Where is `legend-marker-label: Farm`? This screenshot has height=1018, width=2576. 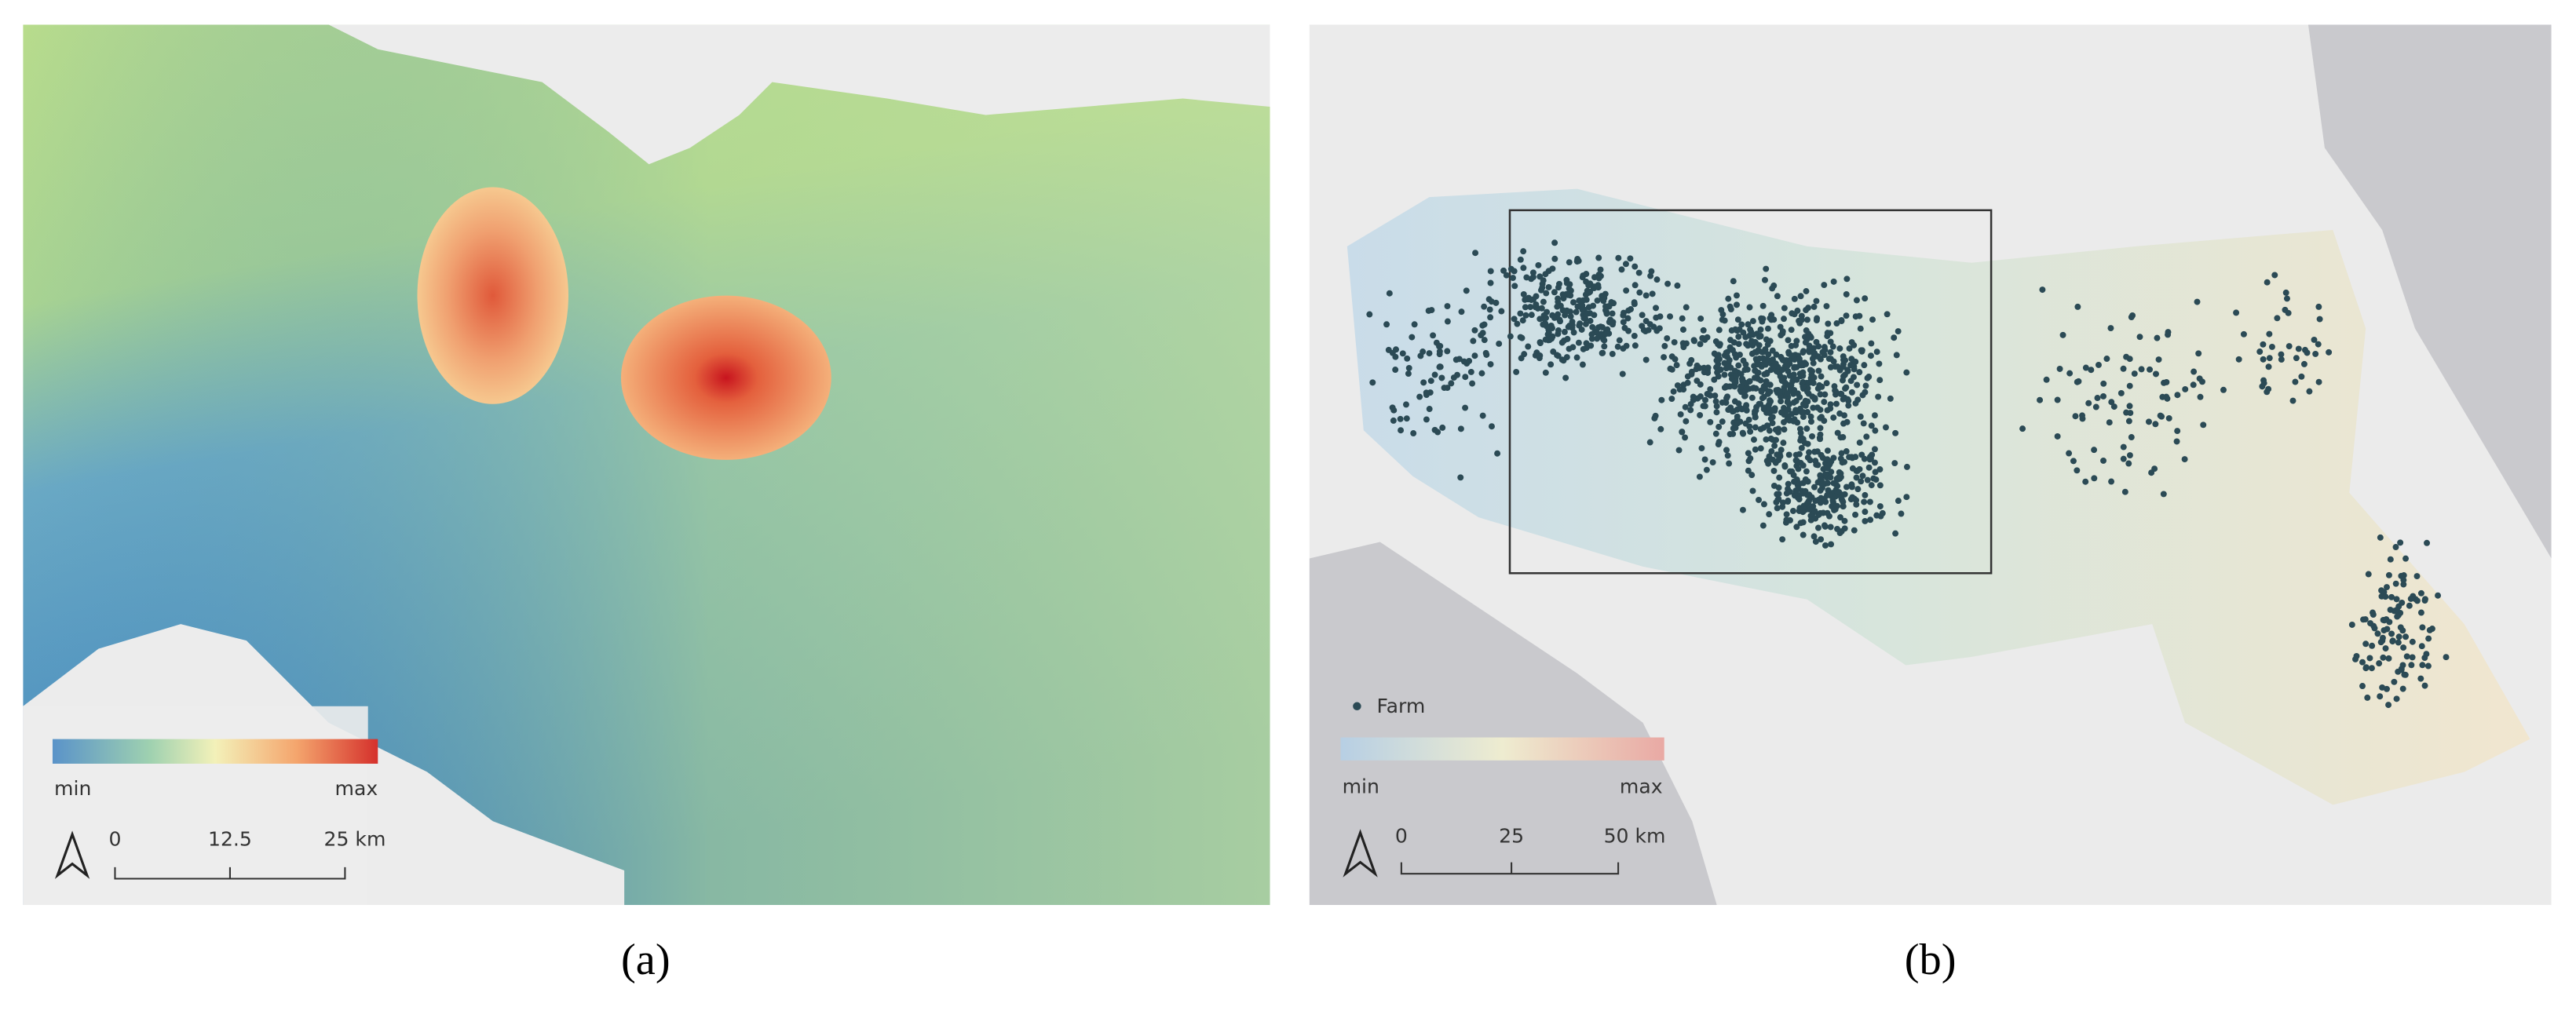 legend-marker-label: Farm is located at coordinates (1401, 706).